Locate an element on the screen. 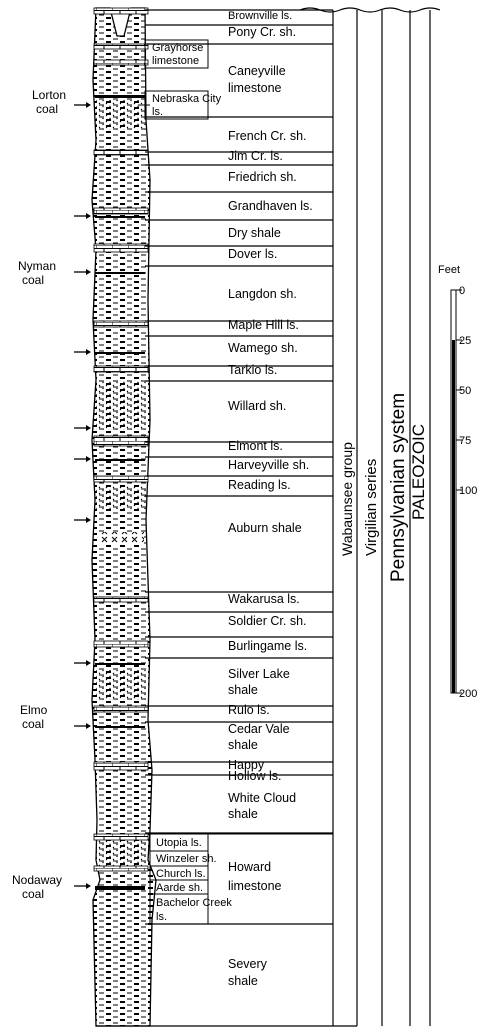  member-label: Bachelor Creek is located at coordinates (194, 903).